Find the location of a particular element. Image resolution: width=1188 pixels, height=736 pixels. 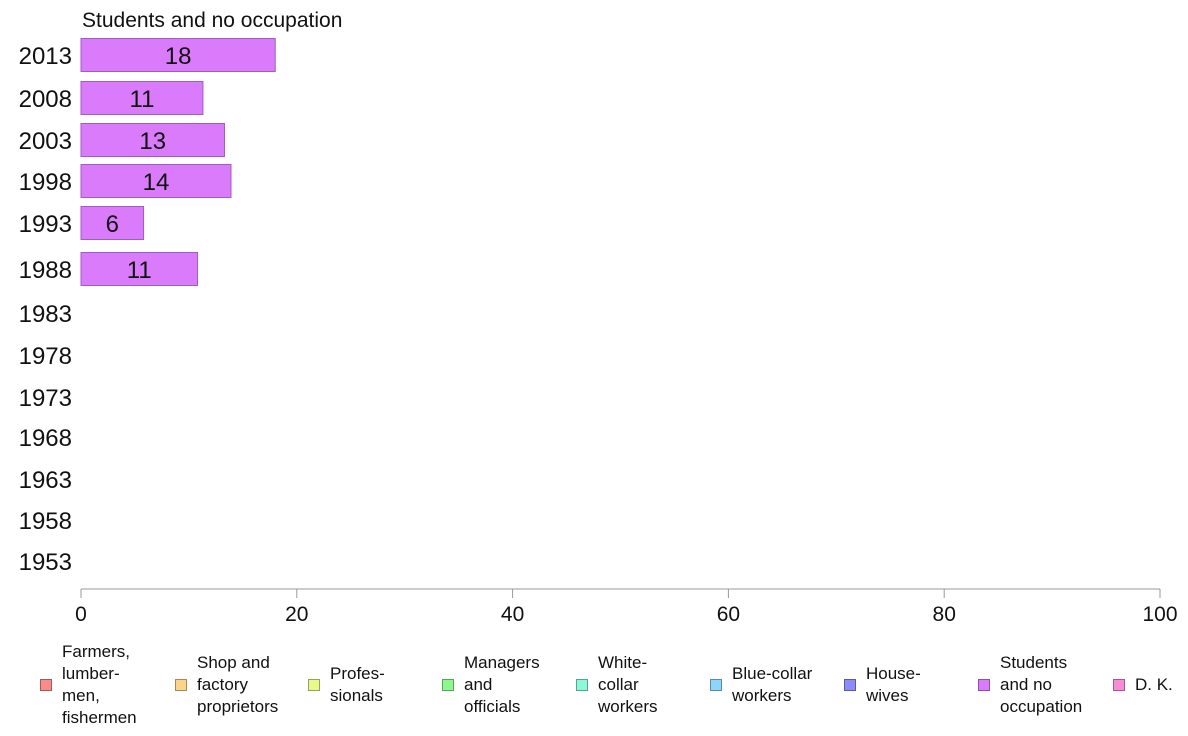

legend-item: Shop and factory proprietors is located at coordinates (226, 685).